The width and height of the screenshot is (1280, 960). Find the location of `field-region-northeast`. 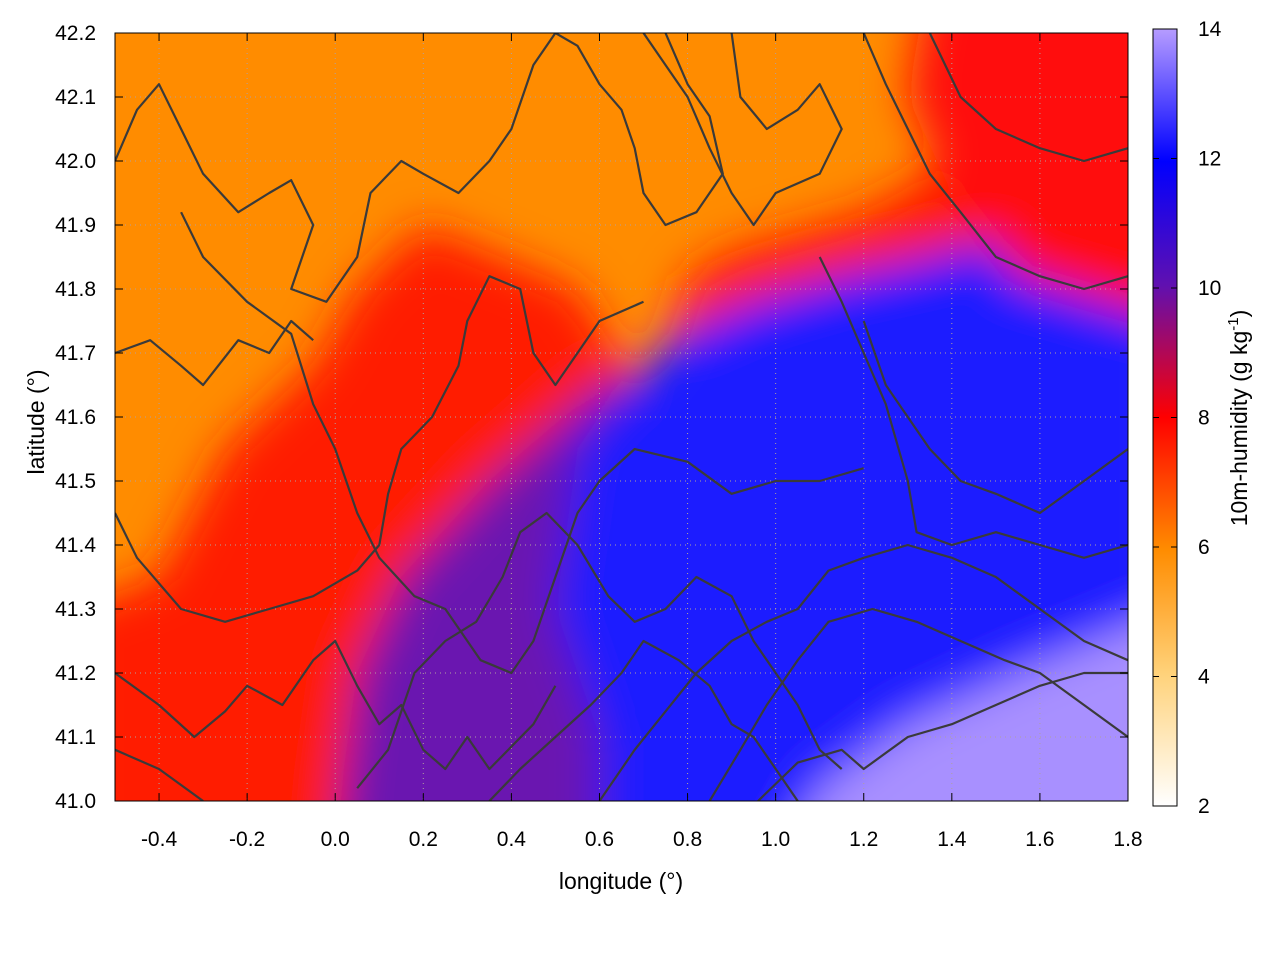

field-region-northeast is located at coordinates (1017, 171).